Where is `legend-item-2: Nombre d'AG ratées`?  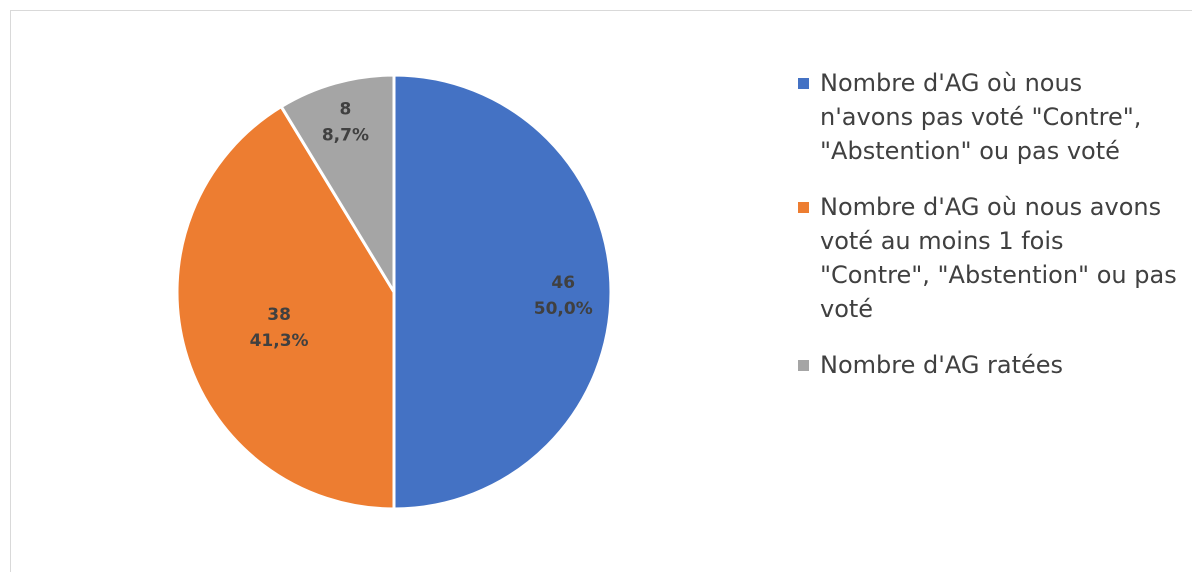 legend-item-2: Nombre d'AG ratées is located at coordinates (994, 365).